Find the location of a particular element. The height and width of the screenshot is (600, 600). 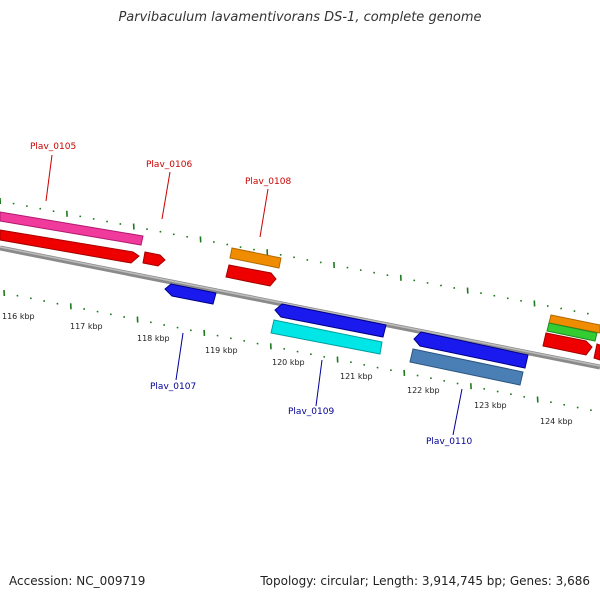

gene-bar-plav-0105-cds is located at coordinates (72, 228).